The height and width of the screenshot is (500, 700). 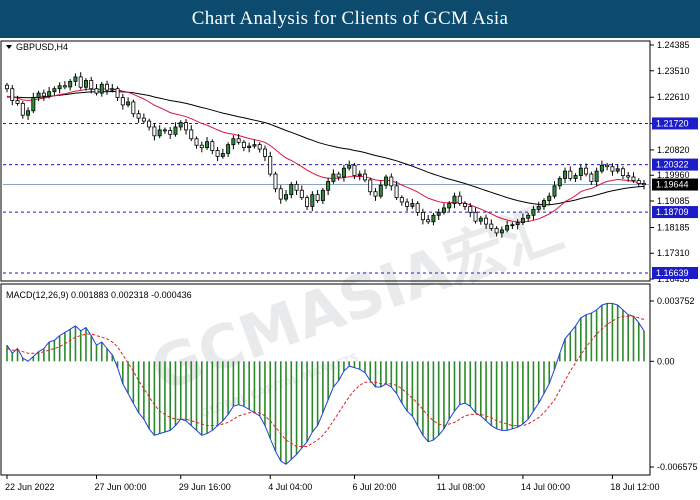 What do you see at coordinates (673, 227) in the screenshot?
I see `price-axis-tick-label: 1.18185` at bounding box center [673, 227].